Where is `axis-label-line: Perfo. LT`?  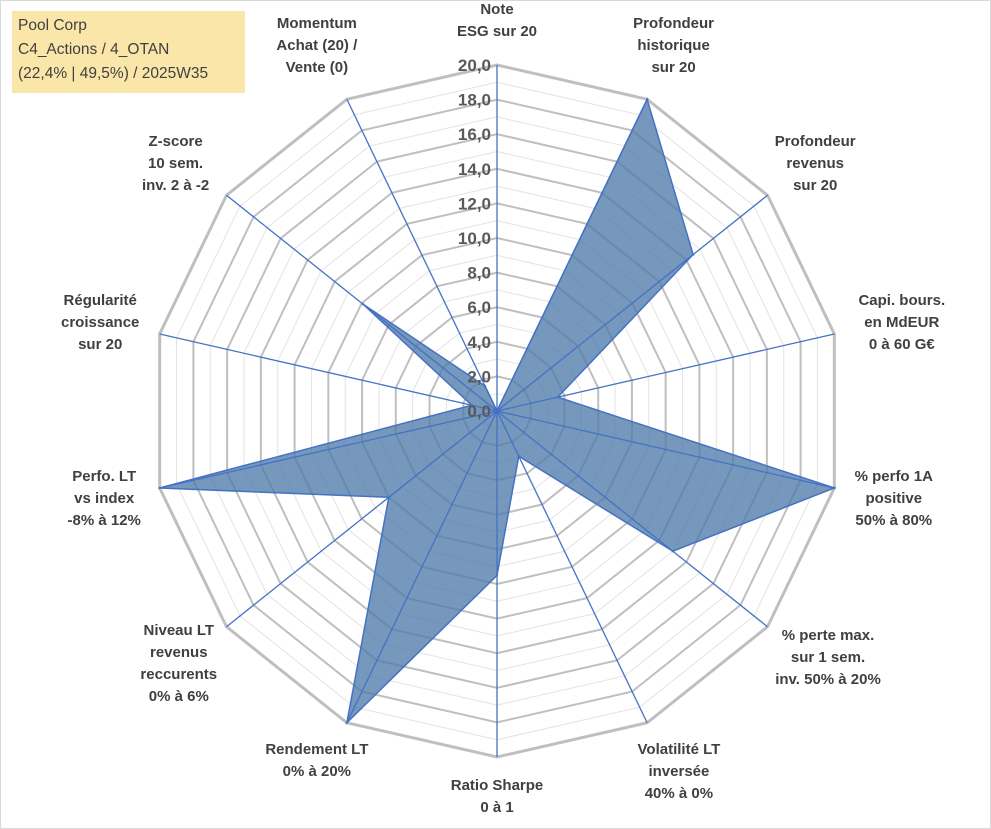 axis-label-line: Perfo. LT is located at coordinates (104, 477).